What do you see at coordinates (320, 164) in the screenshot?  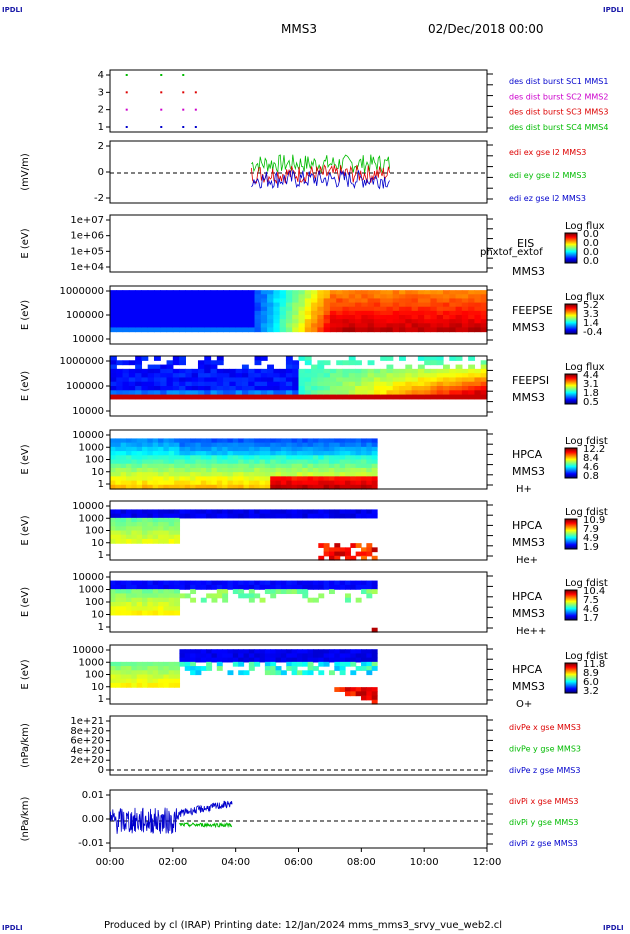 I see `edi-series-line` at bounding box center [320, 164].